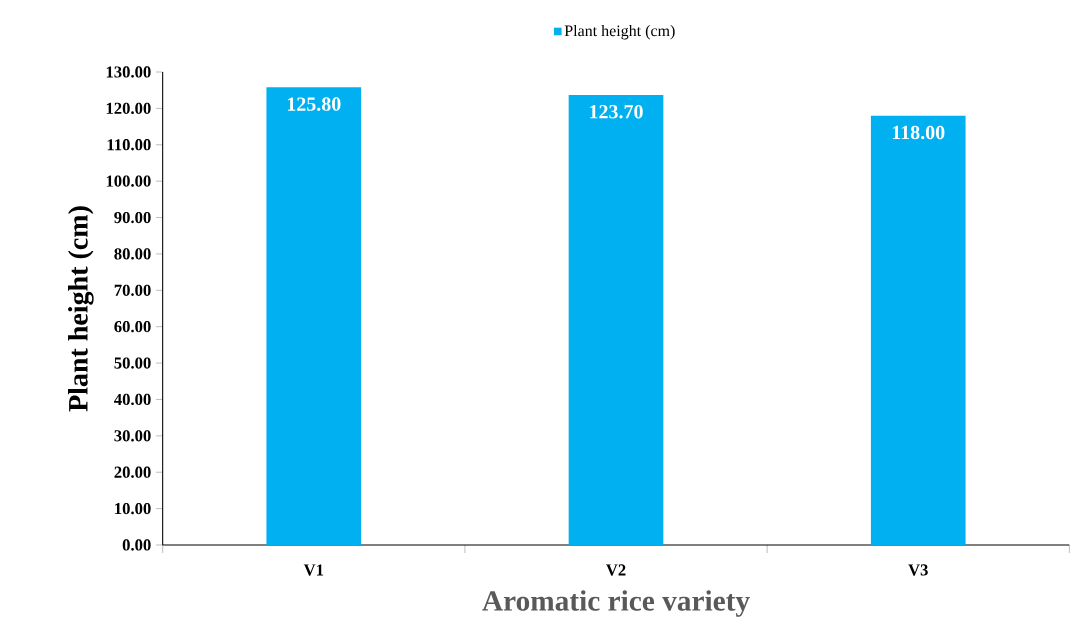  I want to click on y-tick-label: 0.00, so click(136, 545).